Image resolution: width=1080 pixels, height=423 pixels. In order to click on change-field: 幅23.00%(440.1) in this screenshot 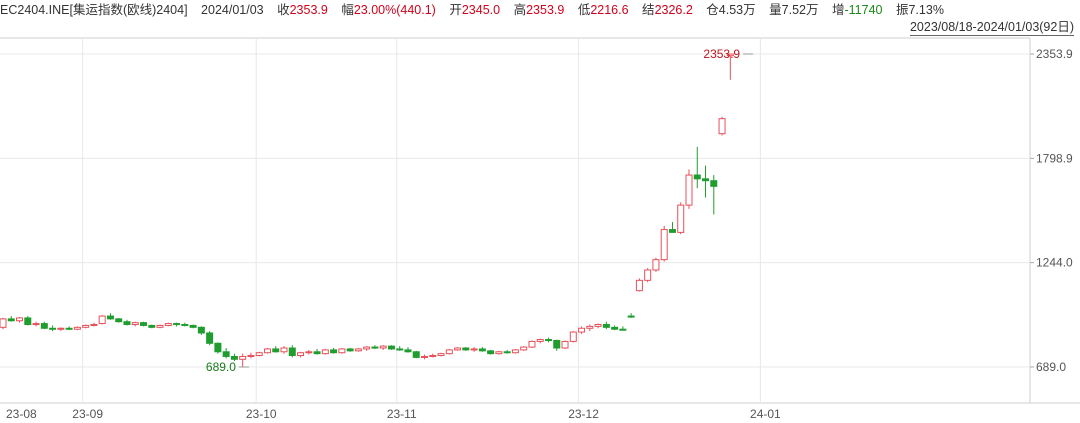, I will do `click(388, 10)`.